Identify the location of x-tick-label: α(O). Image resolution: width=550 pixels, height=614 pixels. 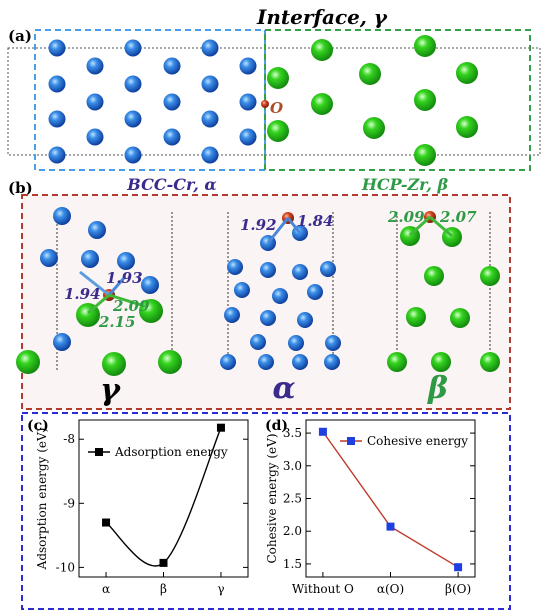
(390, 589).